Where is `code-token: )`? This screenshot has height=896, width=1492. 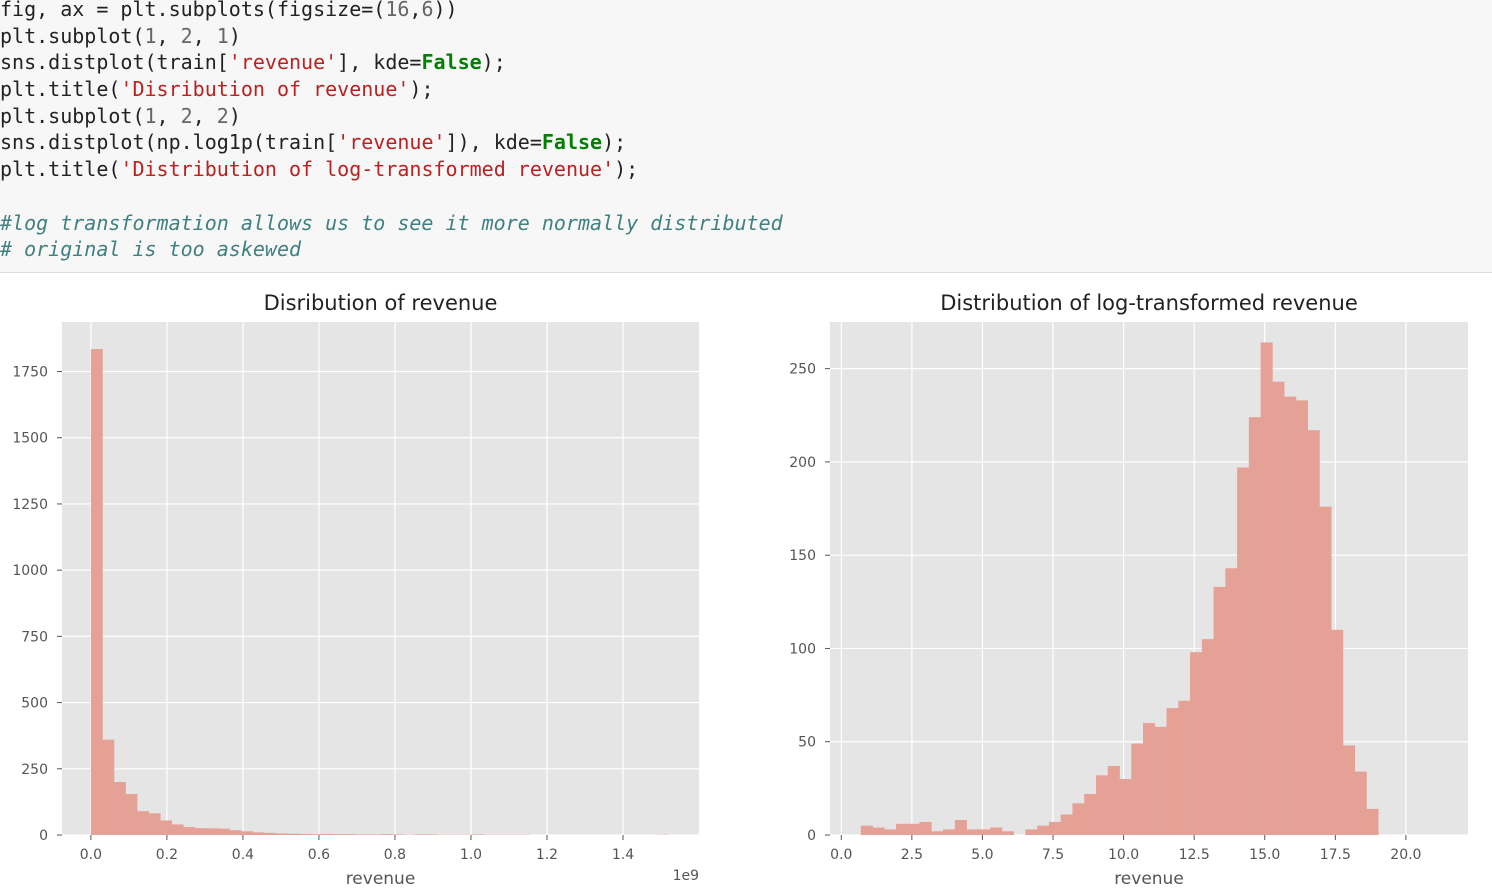 code-token: ) is located at coordinates (235, 116).